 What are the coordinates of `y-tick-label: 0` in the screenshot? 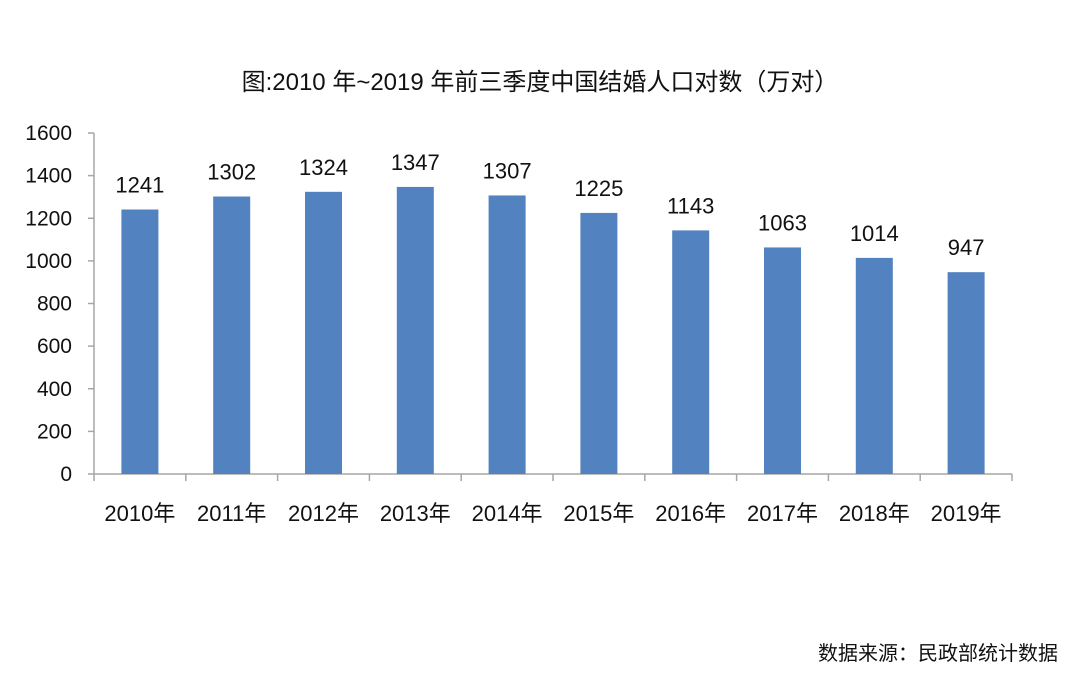 It's located at (66, 474).